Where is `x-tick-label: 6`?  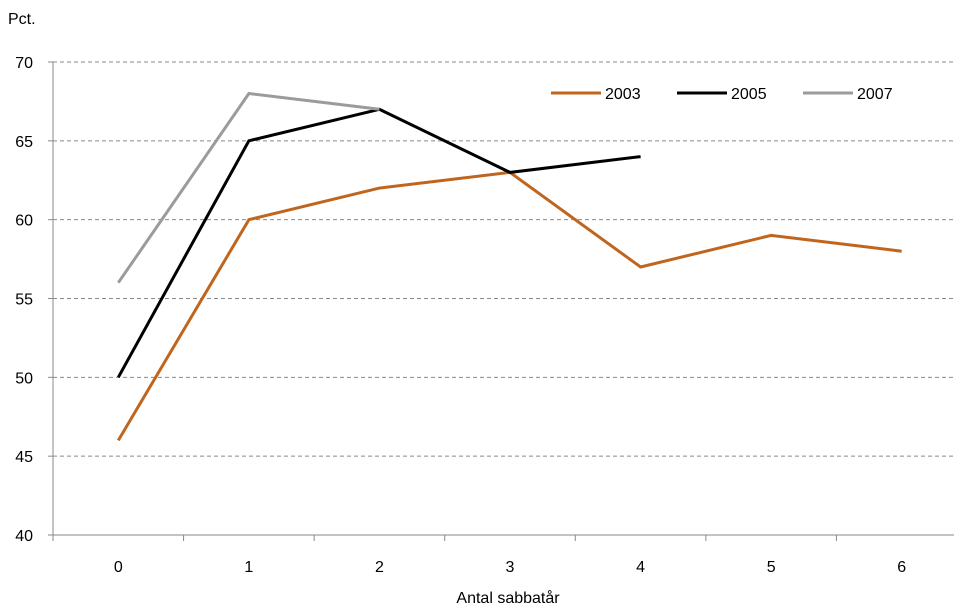
x-tick-label: 6 is located at coordinates (901, 567).